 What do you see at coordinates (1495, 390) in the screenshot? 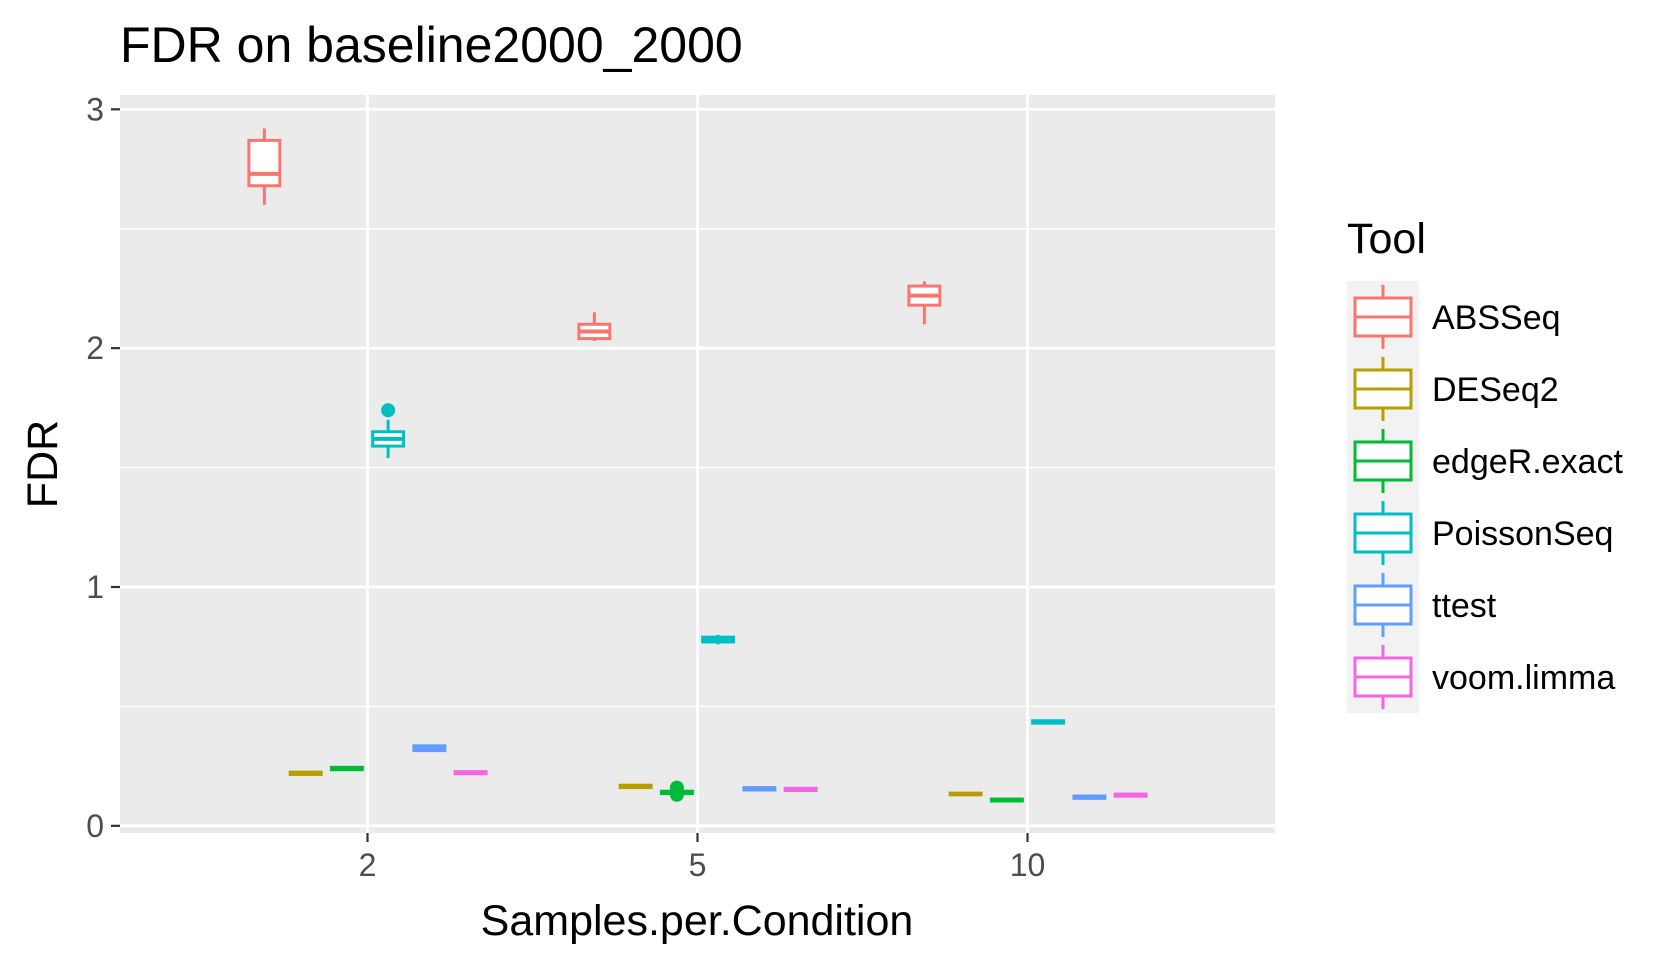
I see `legend-label: DESeq2` at bounding box center [1495, 390].